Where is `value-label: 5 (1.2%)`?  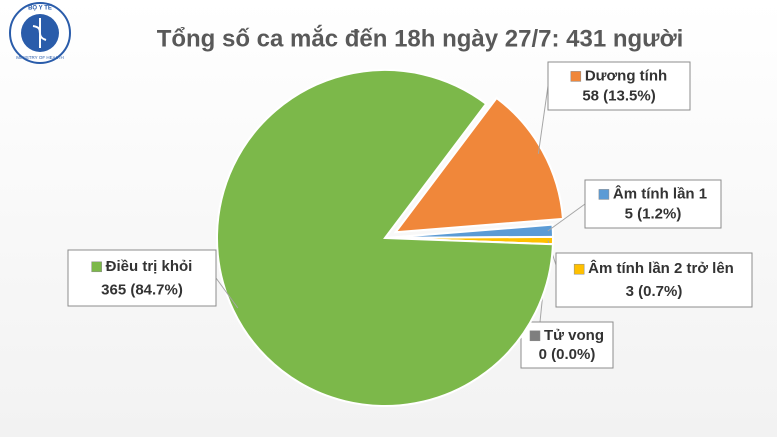 value-label: 5 (1.2%) is located at coordinates (653, 214).